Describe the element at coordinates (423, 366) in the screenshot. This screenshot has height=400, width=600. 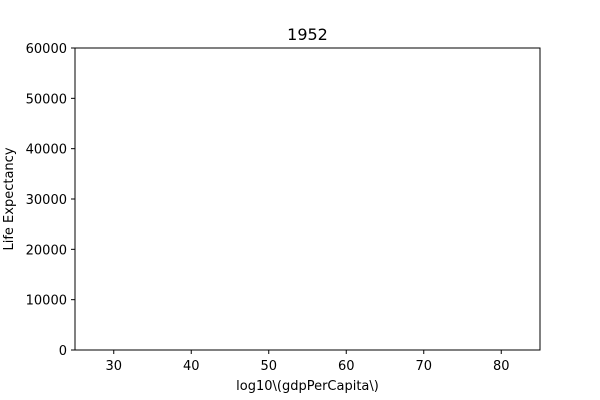
I see `x-tick-label: 70` at that location.